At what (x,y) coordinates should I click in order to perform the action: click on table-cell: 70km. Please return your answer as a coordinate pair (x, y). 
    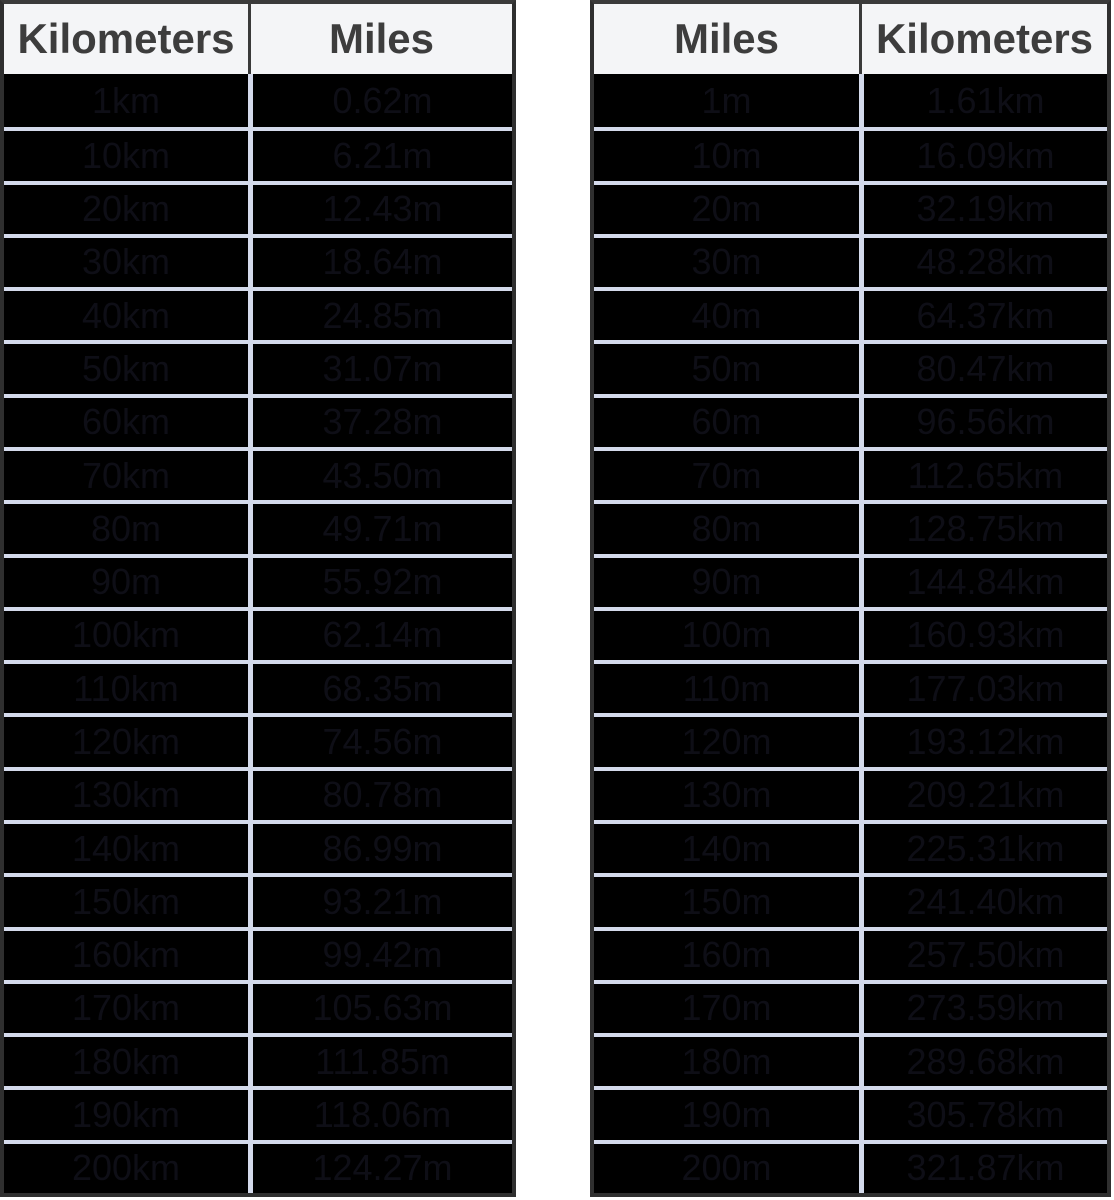
    Looking at the image, I should click on (126, 473).